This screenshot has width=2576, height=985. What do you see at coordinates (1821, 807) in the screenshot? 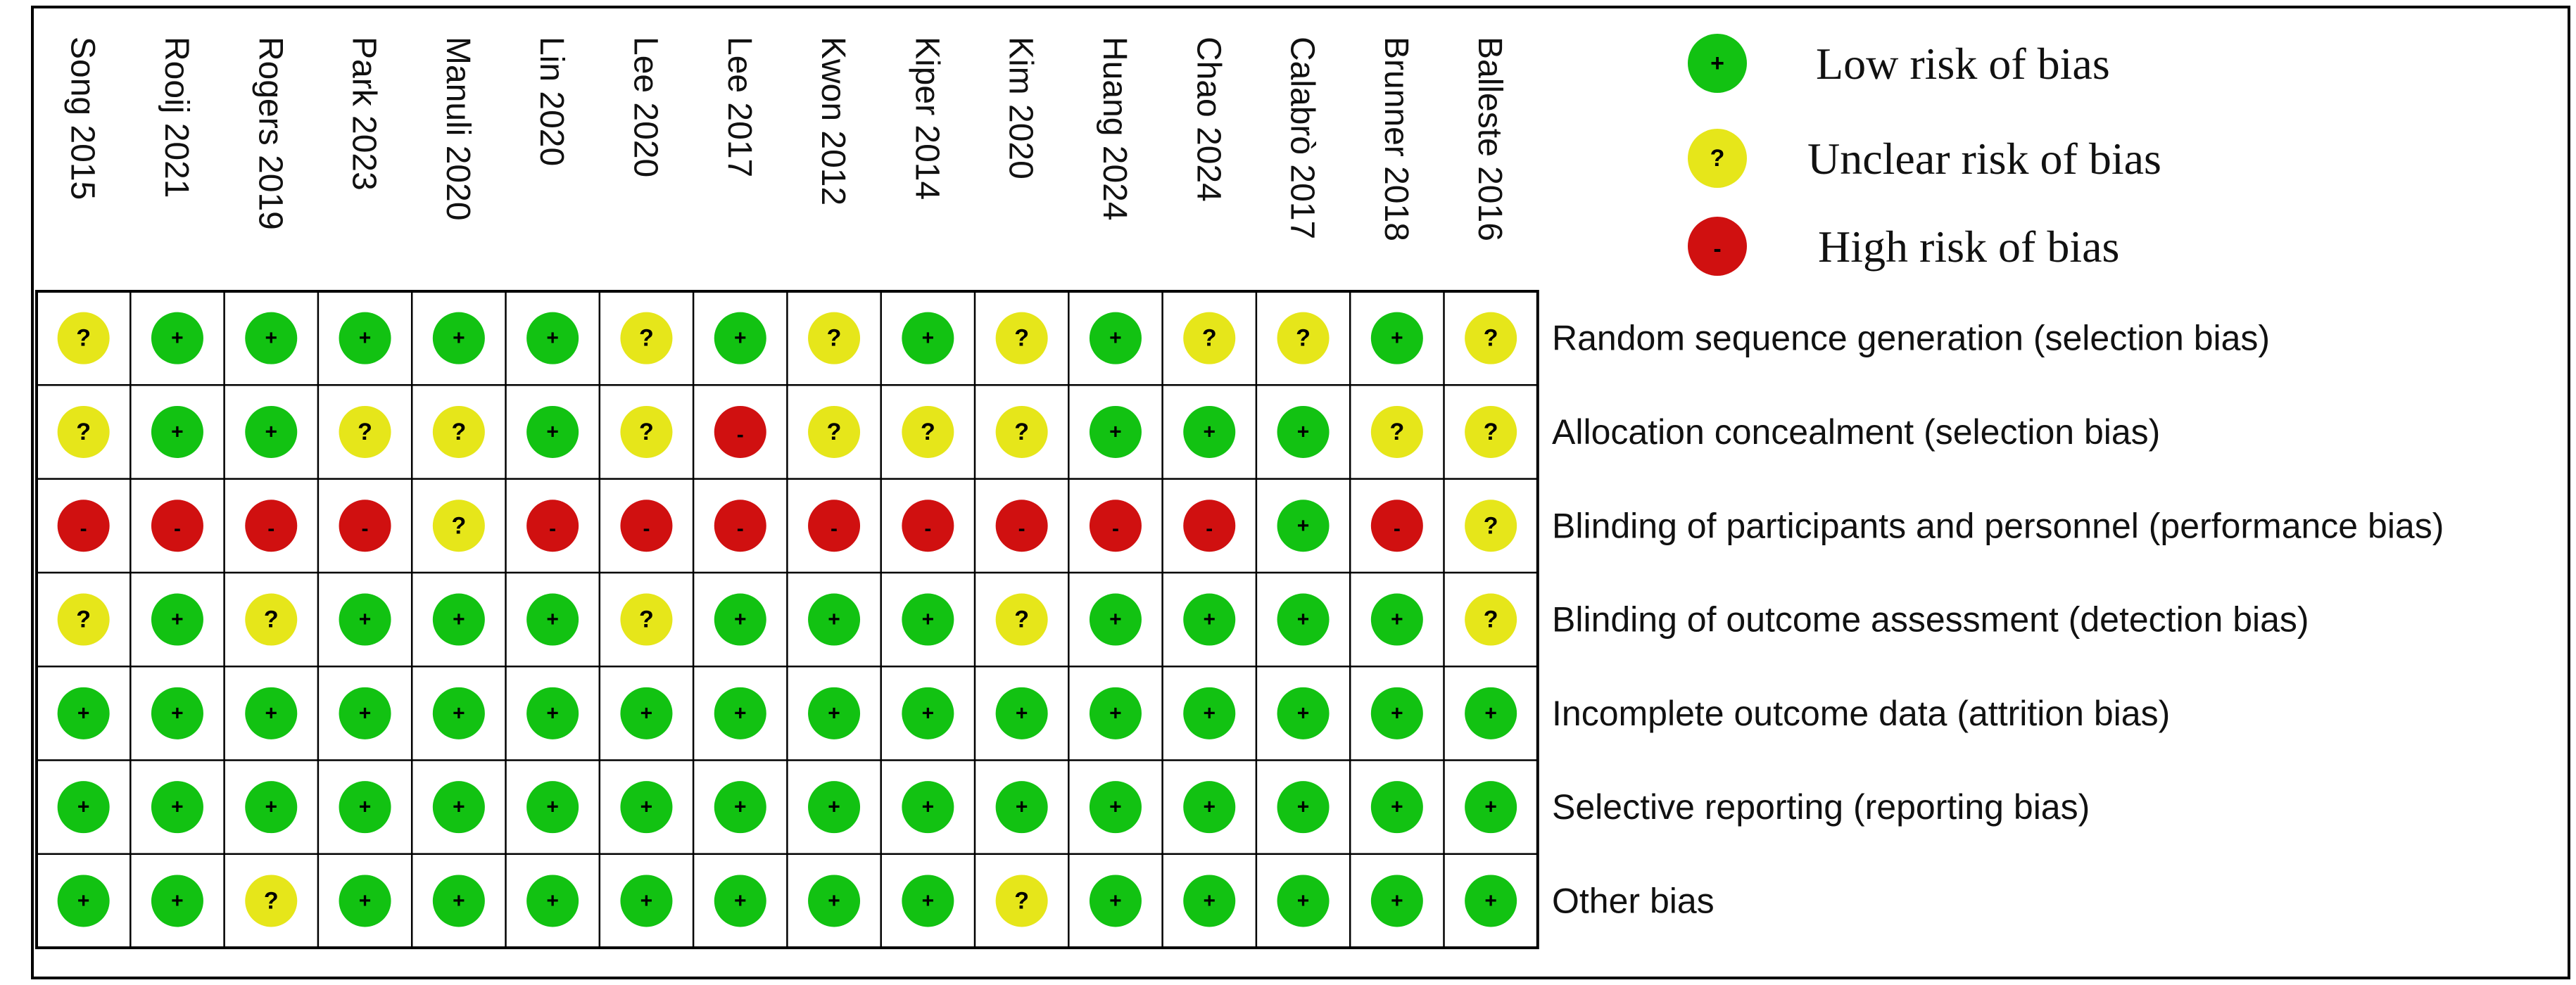
I see `domain-label: Selective reporting (reporting bias)` at bounding box center [1821, 807].